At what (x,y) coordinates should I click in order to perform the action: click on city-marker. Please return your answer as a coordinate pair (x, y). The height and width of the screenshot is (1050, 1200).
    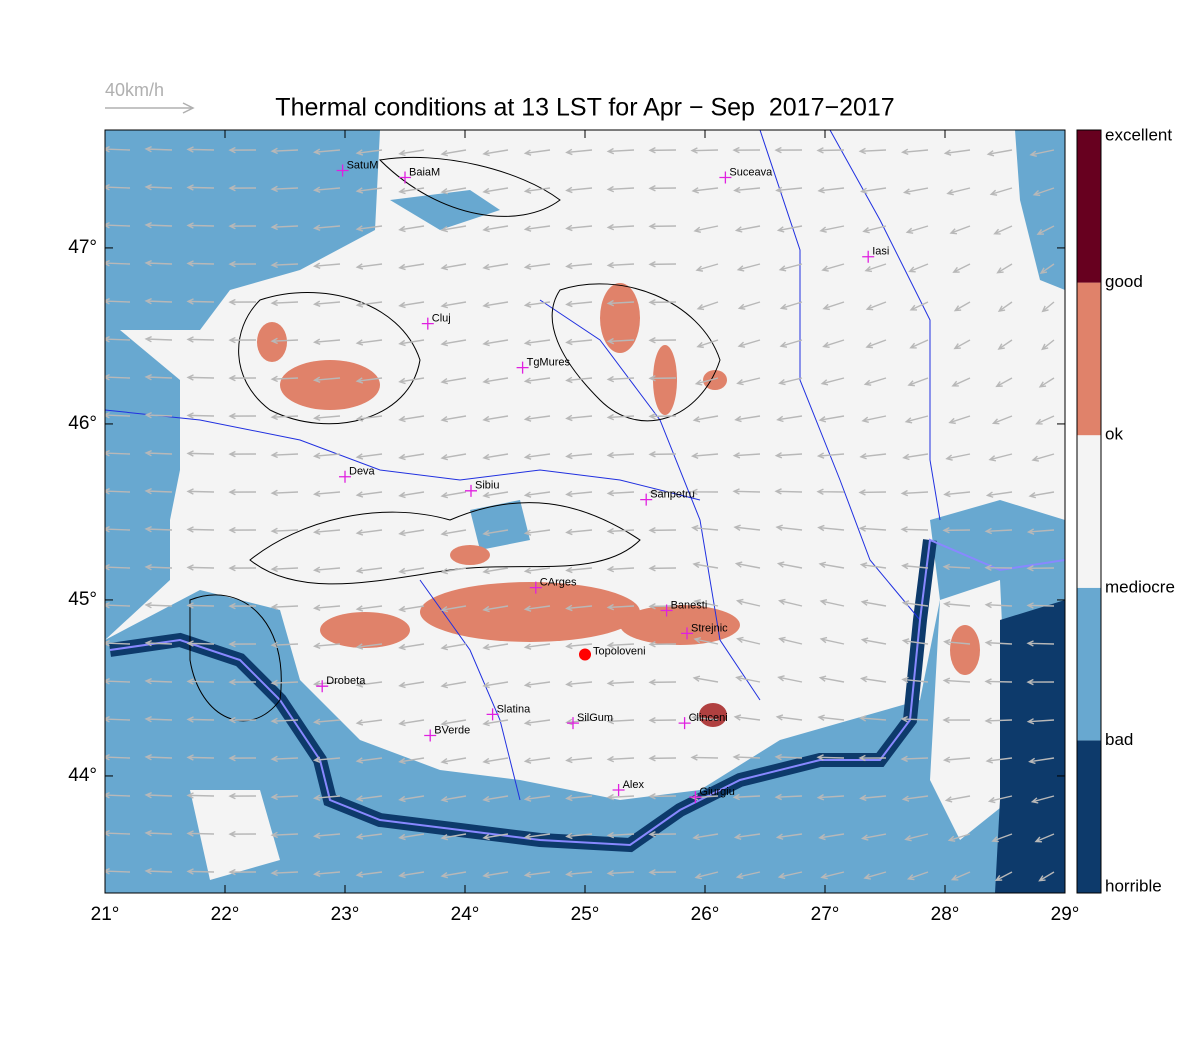
    Looking at the image, I should click on (492, 714).